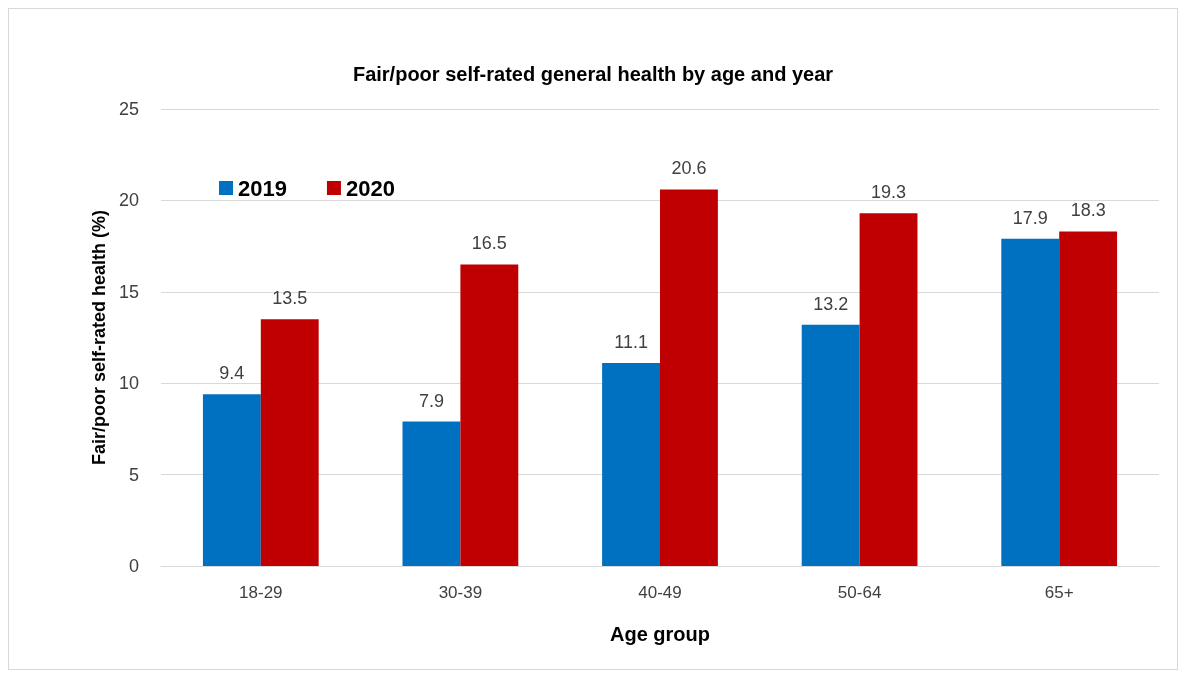 Image resolution: width=1191 pixels, height=675 pixels. I want to click on data-label: 11.1, so click(631, 342).